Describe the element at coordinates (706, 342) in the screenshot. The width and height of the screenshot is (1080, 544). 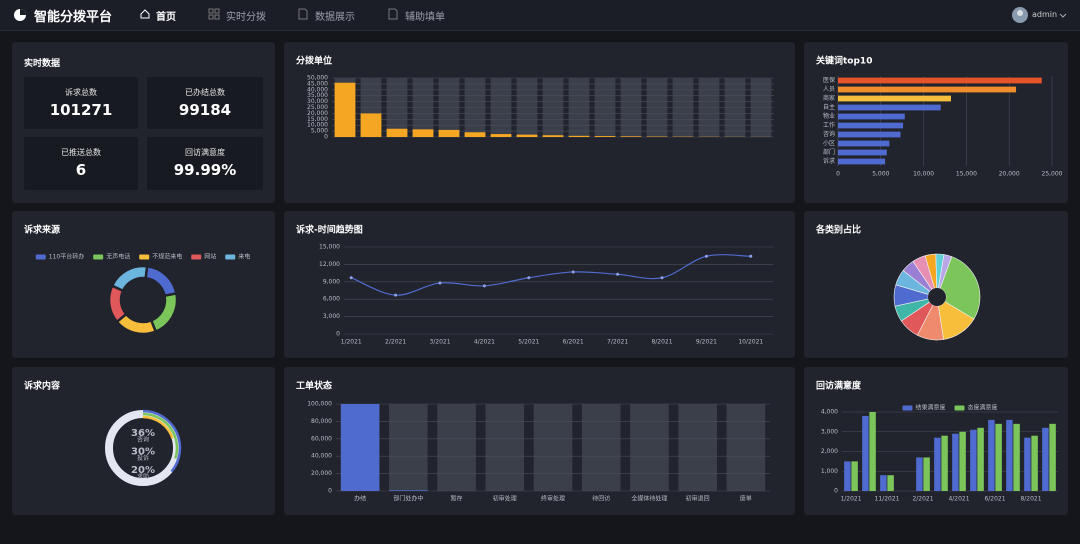
I see `x-tick-label: 9/2021` at that location.